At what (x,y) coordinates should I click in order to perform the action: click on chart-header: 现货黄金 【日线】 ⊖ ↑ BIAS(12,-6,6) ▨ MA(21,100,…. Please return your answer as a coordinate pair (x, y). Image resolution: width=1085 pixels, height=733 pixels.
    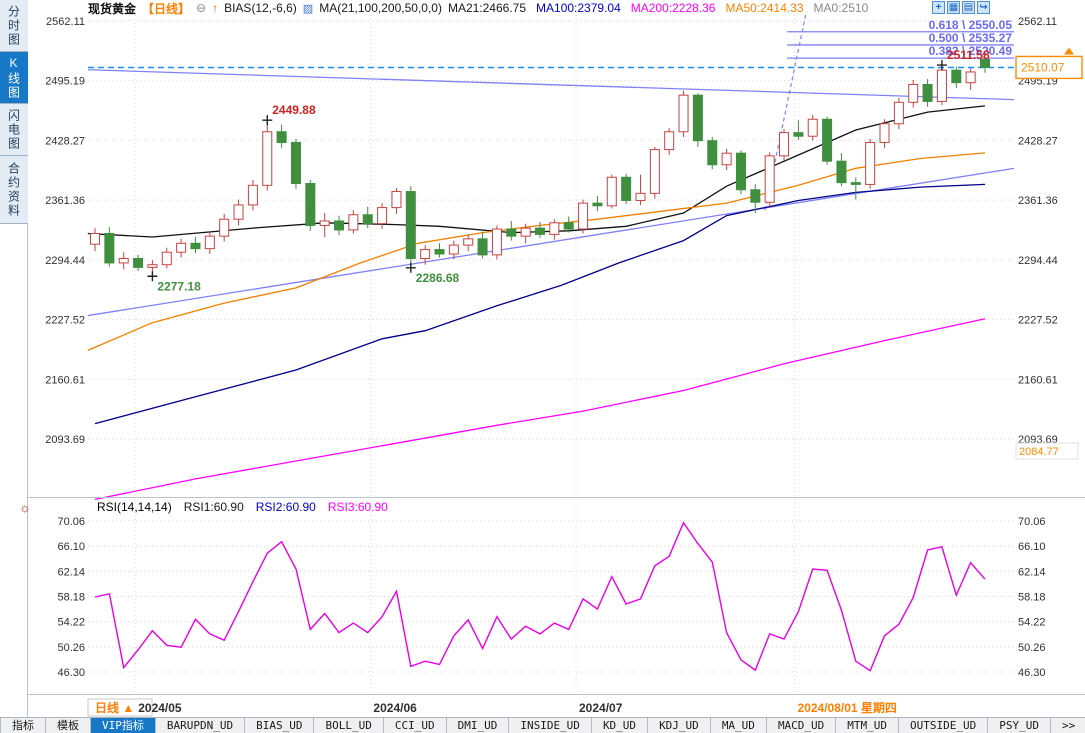
    Looking at the image, I should click on (556, 8).